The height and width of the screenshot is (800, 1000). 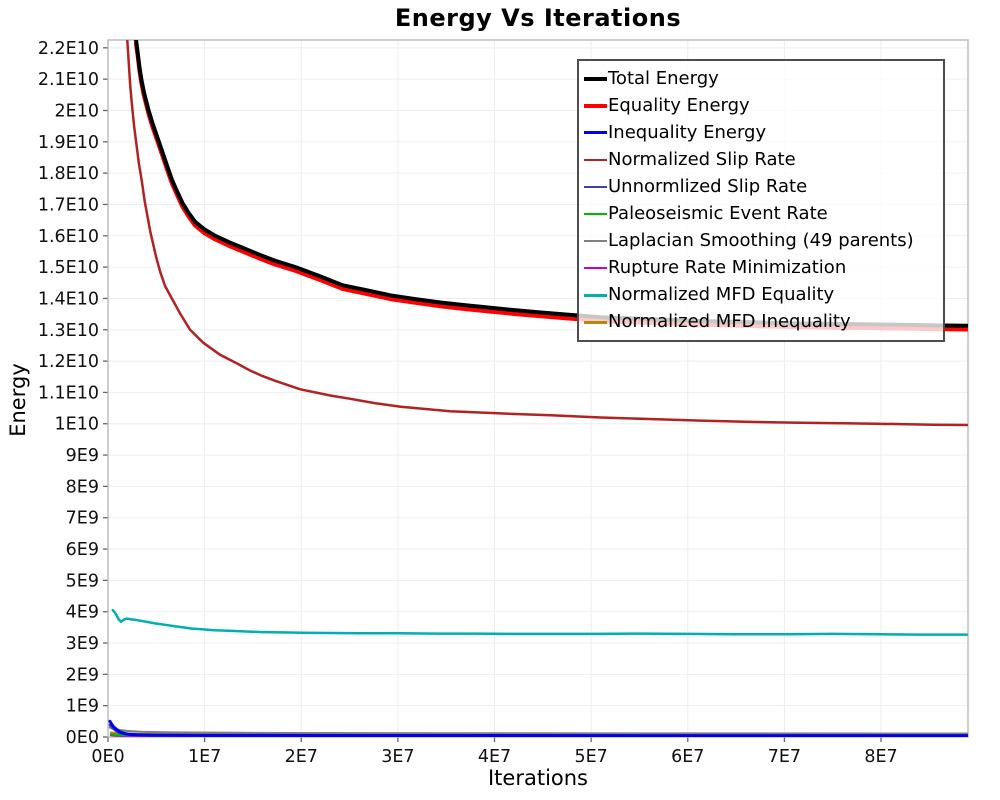 I want to click on y-tick-label: 1.9E10, so click(x=68, y=143).